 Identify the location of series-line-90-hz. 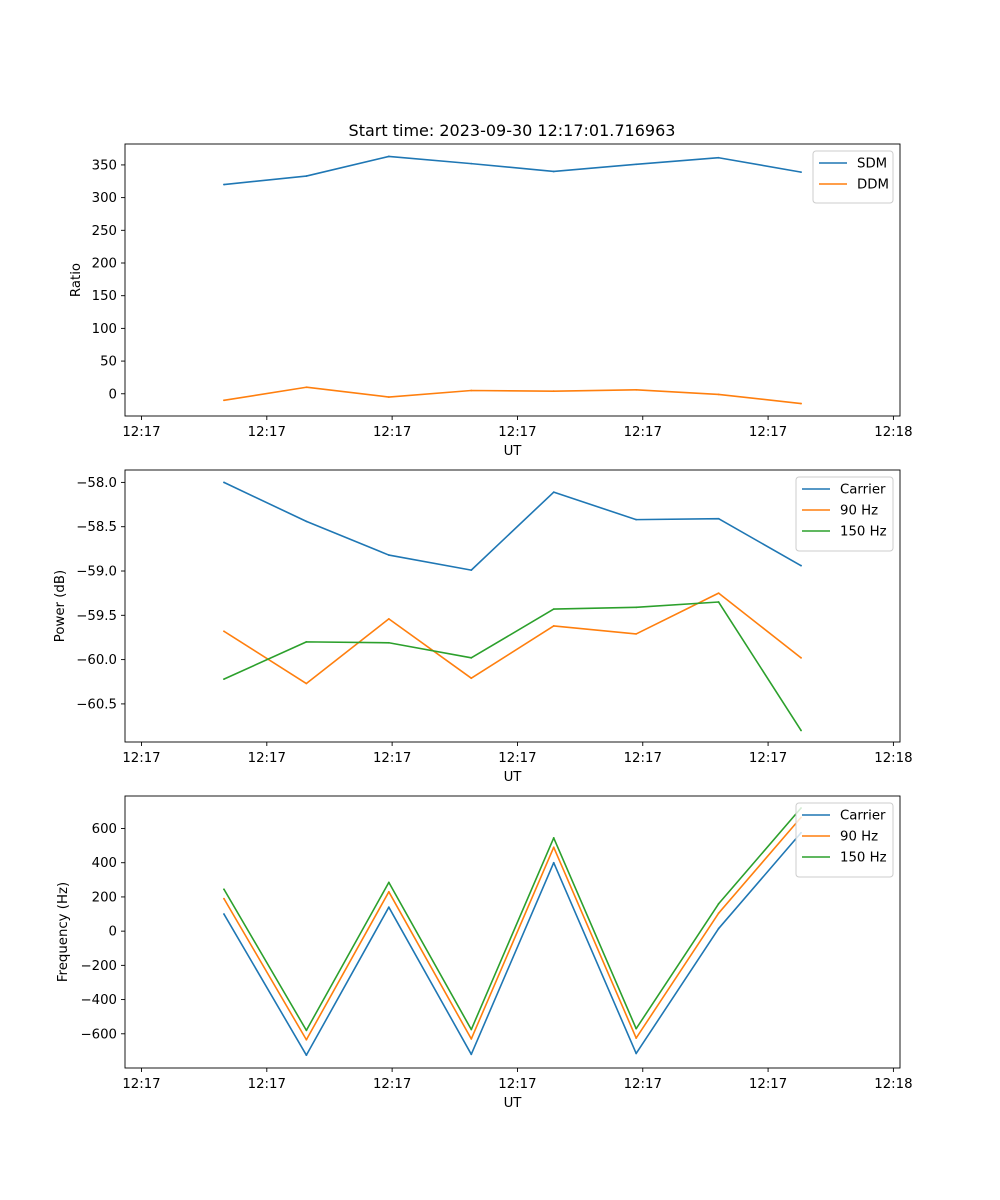
(512, 928).